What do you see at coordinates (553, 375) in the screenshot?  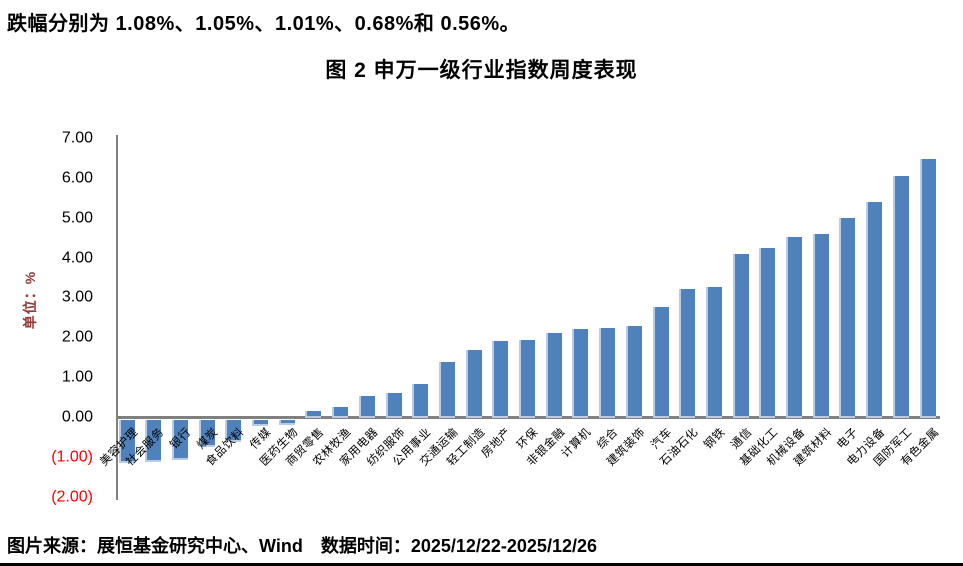 I see `bar-非银金融` at bounding box center [553, 375].